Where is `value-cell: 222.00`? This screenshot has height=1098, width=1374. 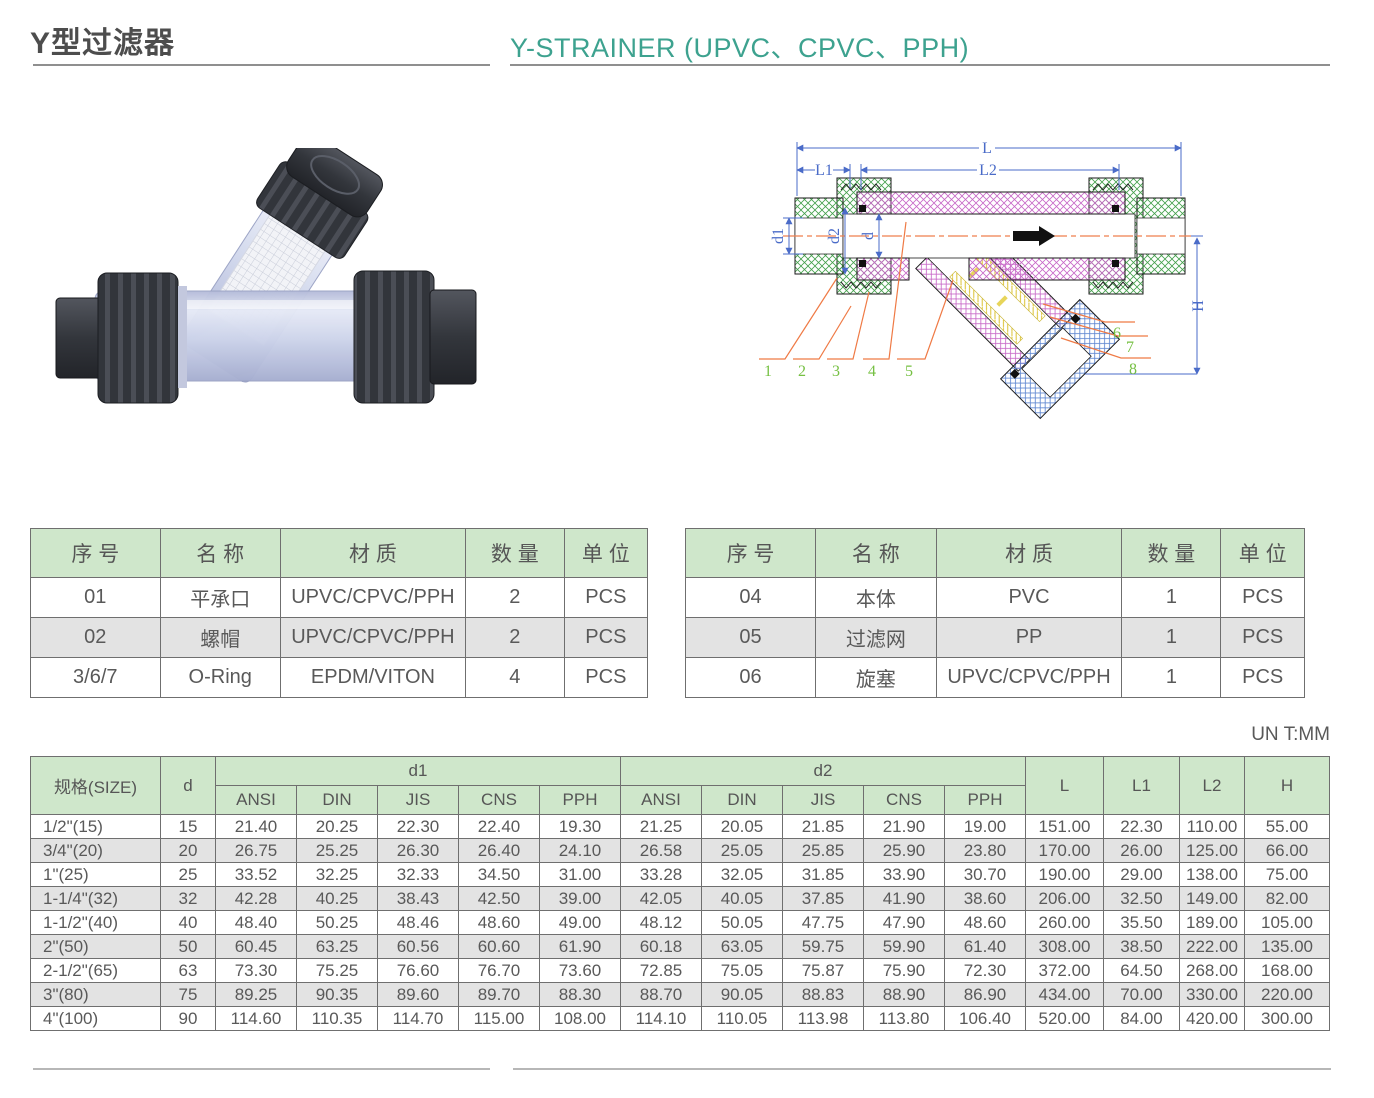
value-cell: 222.00 is located at coordinates (1212, 946).